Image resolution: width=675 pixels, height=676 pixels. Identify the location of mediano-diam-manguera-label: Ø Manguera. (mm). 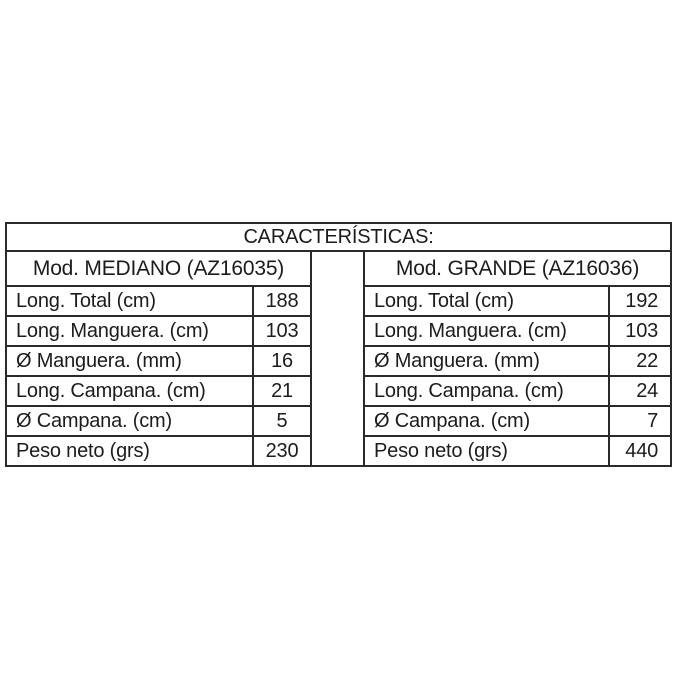
(129, 361).